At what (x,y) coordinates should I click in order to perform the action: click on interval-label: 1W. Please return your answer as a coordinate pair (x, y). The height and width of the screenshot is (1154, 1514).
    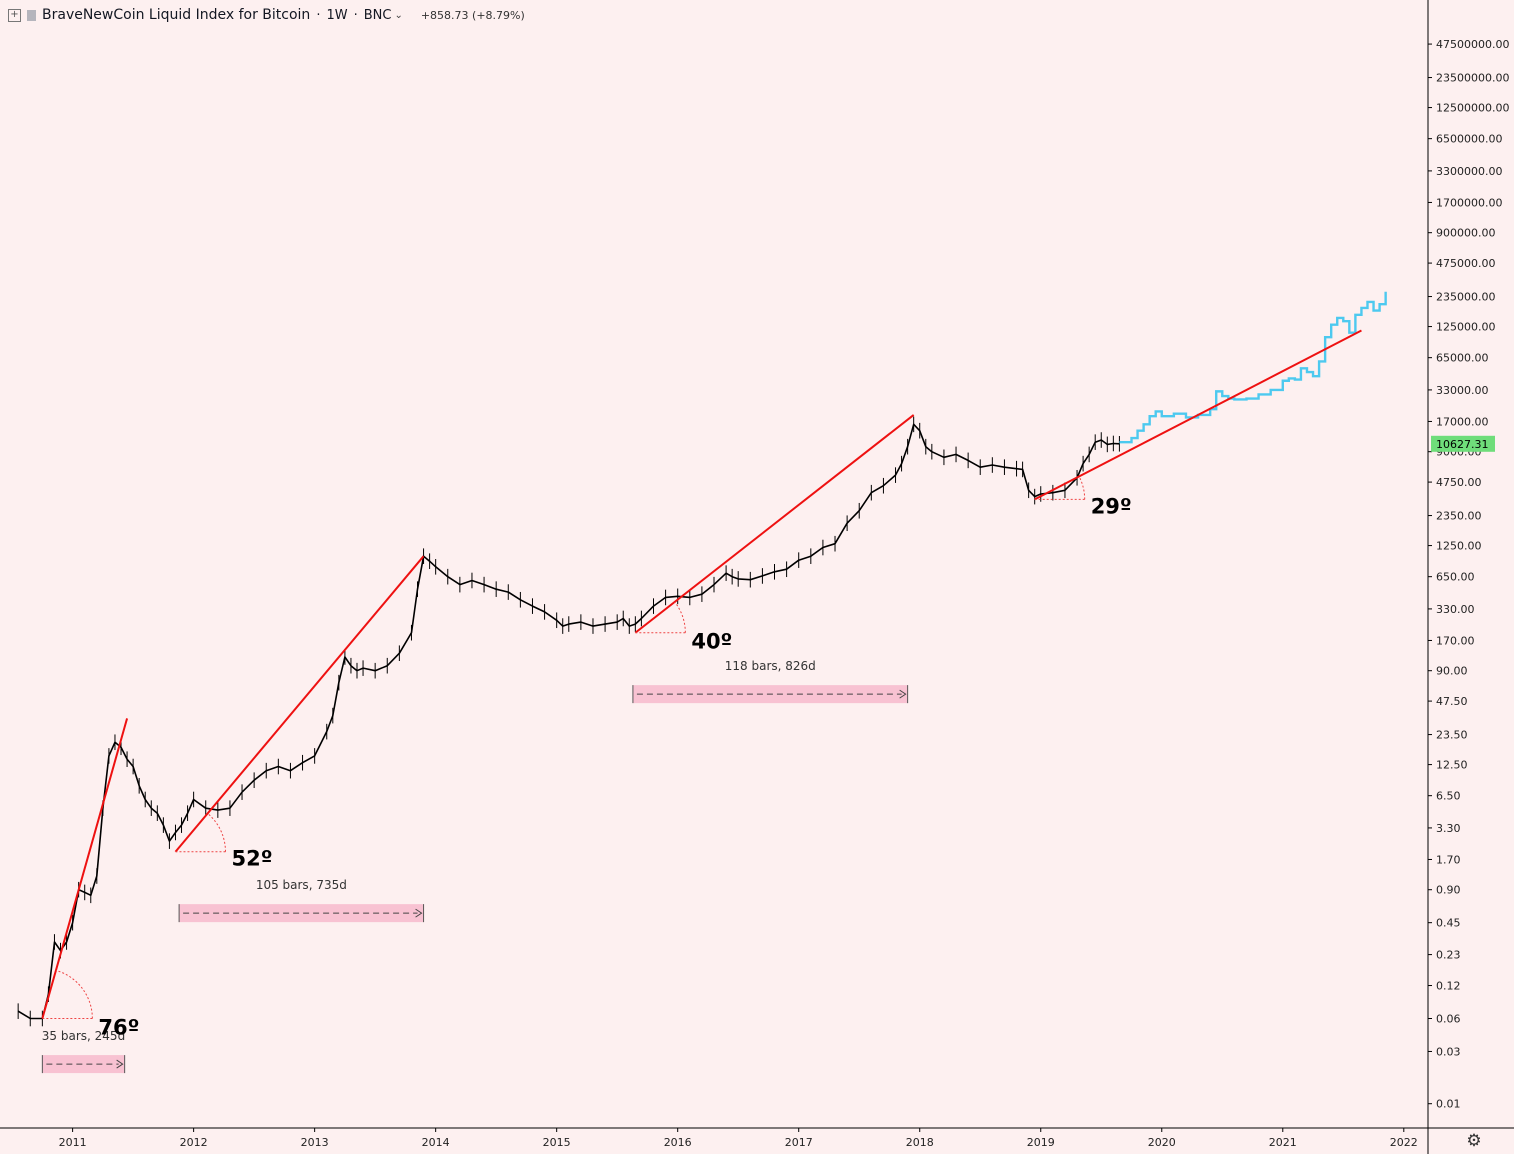
    Looking at the image, I should click on (337, 15).